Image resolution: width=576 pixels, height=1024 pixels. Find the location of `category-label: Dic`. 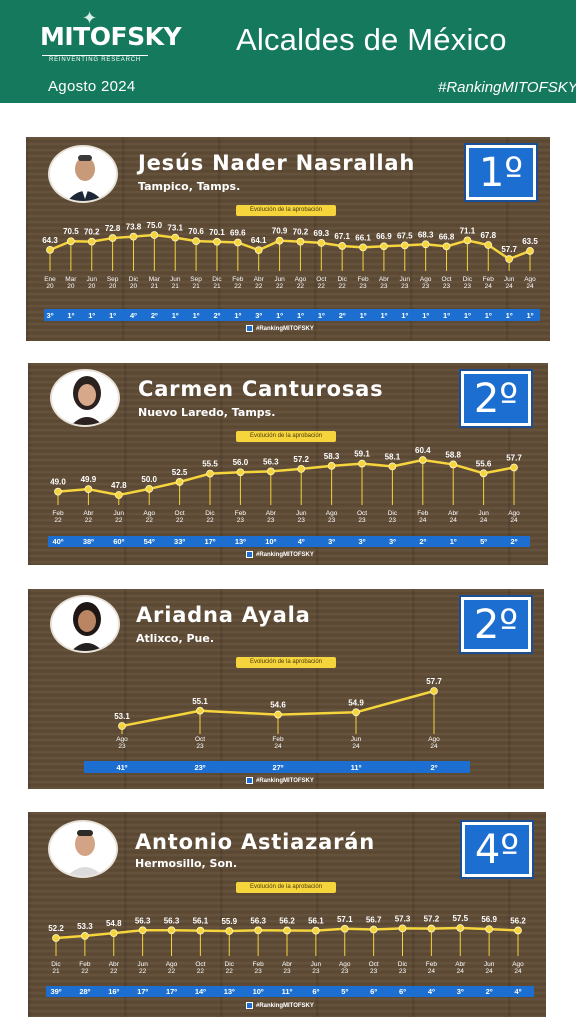

category-label: Dic is located at coordinates (210, 513).